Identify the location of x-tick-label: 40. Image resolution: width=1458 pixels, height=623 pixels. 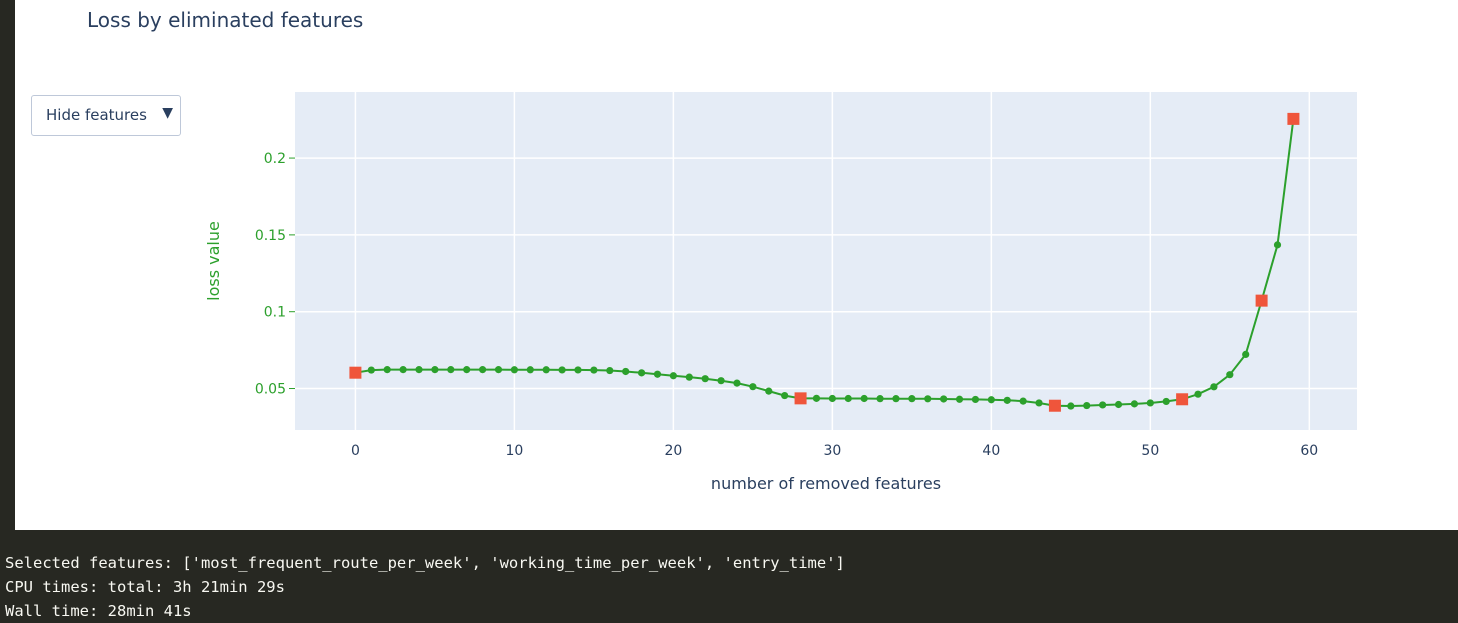
(991, 451).